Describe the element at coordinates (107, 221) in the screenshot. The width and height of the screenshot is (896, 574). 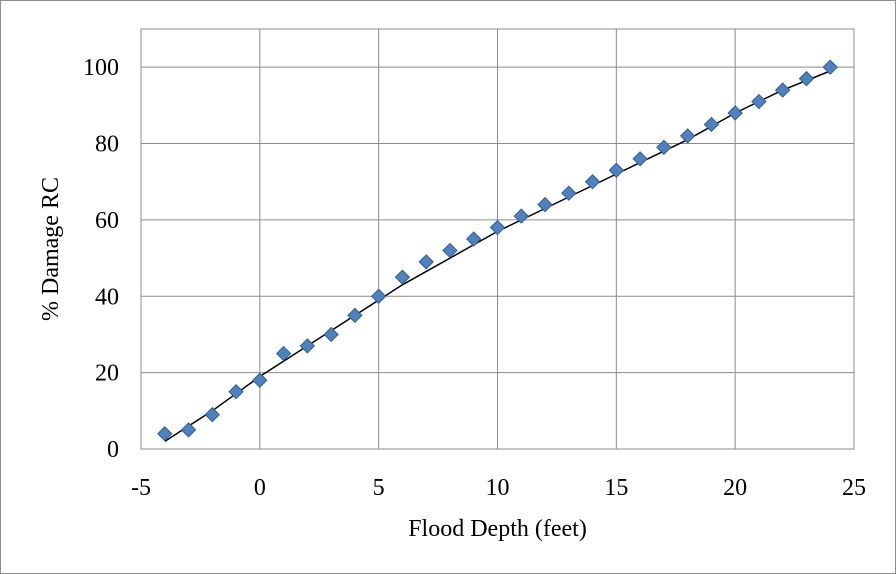
I see `y-tick-label: 60` at that location.